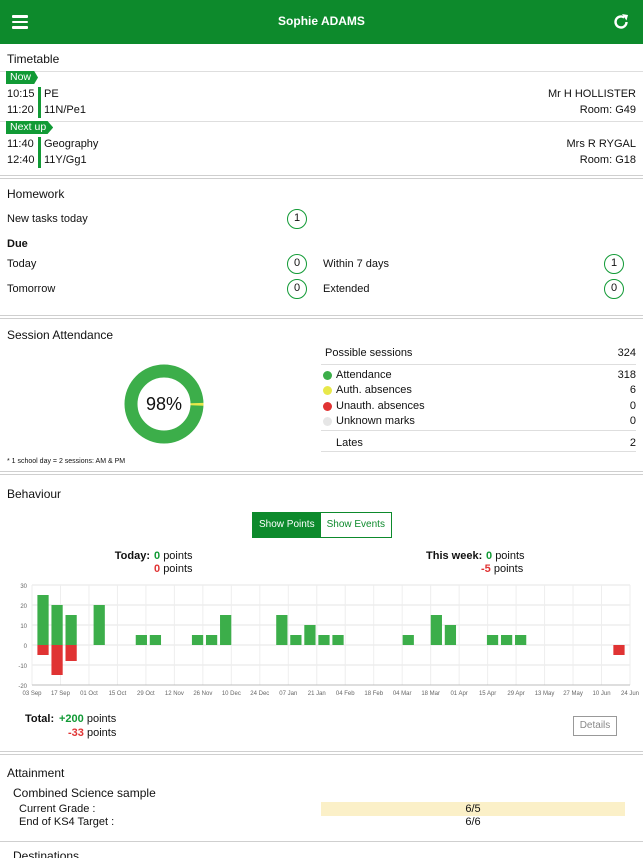 This screenshot has width=643, height=858. What do you see at coordinates (36, 194) in the screenshot?
I see `homework-title: Homework` at bounding box center [36, 194].